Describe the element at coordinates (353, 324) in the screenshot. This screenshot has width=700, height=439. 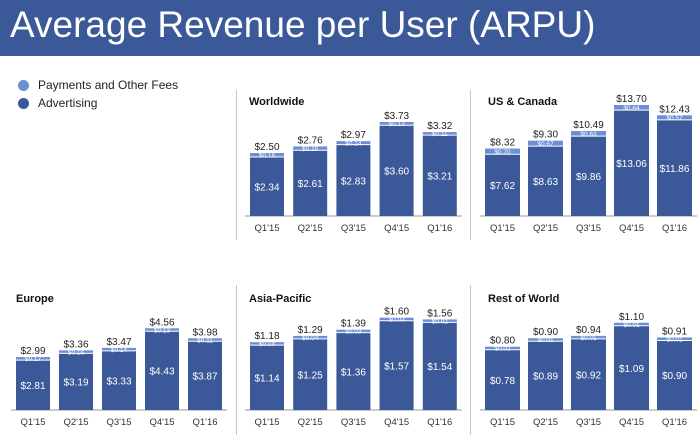
I see `label-total: $1.39` at that location.